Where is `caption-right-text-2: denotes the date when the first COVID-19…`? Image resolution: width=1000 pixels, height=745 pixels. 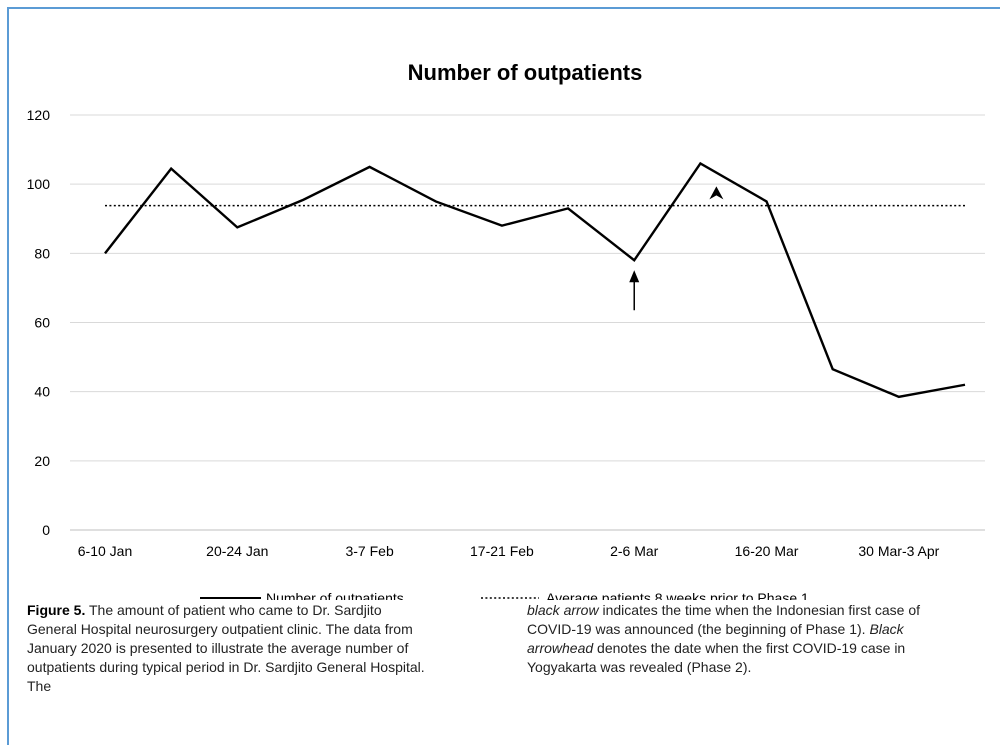 caption-right-text-2: denotes the date when the first COVID-19… is located at coordinates (716, 657).